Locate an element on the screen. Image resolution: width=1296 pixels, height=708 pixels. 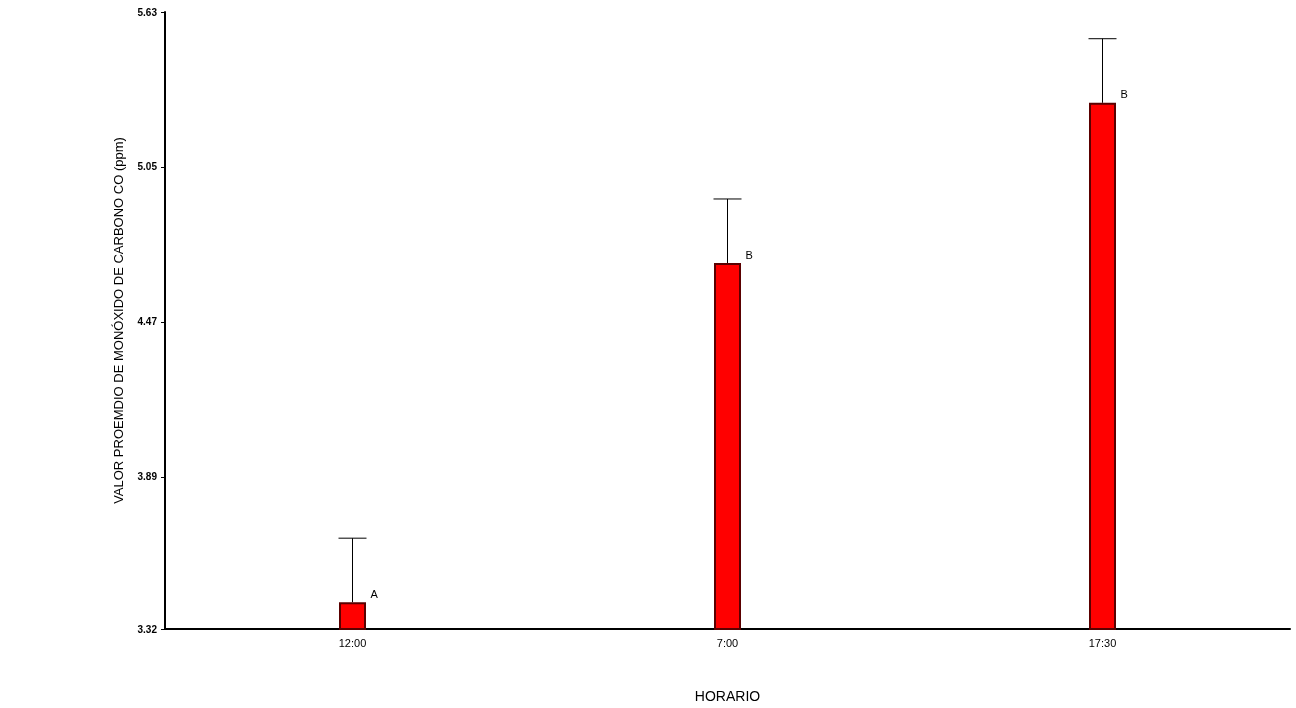
y-tick-label: 5.05 is located at coordinates (147, 167).